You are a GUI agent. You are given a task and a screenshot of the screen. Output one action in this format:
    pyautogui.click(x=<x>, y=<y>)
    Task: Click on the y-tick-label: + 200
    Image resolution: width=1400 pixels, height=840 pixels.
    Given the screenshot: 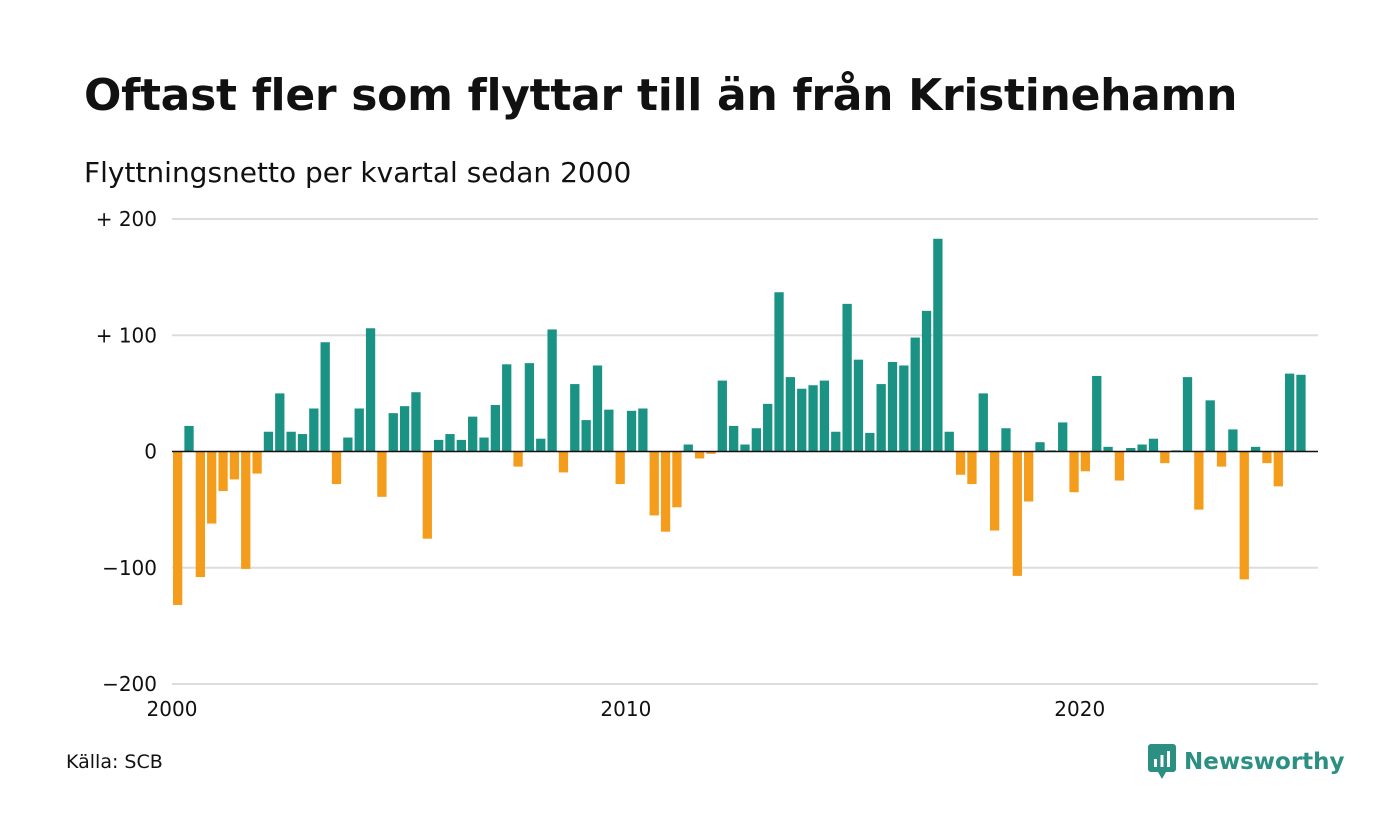 What is the action you would take?
    pyautogui.click(x=126, y=219)
    